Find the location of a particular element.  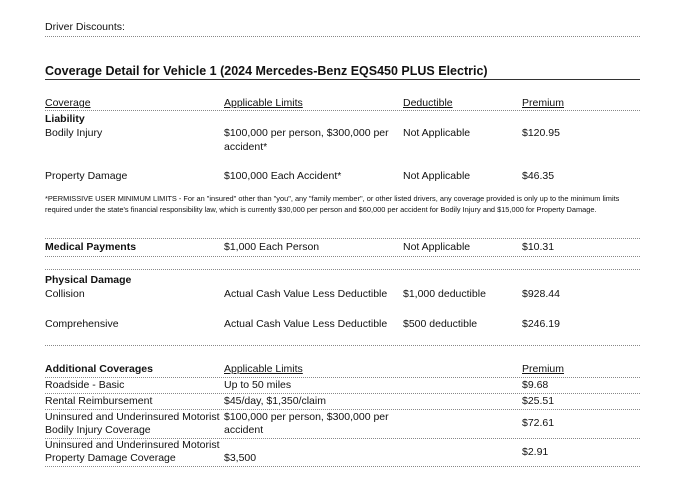

premium: $10.31 is located at coordinates (538, 247).